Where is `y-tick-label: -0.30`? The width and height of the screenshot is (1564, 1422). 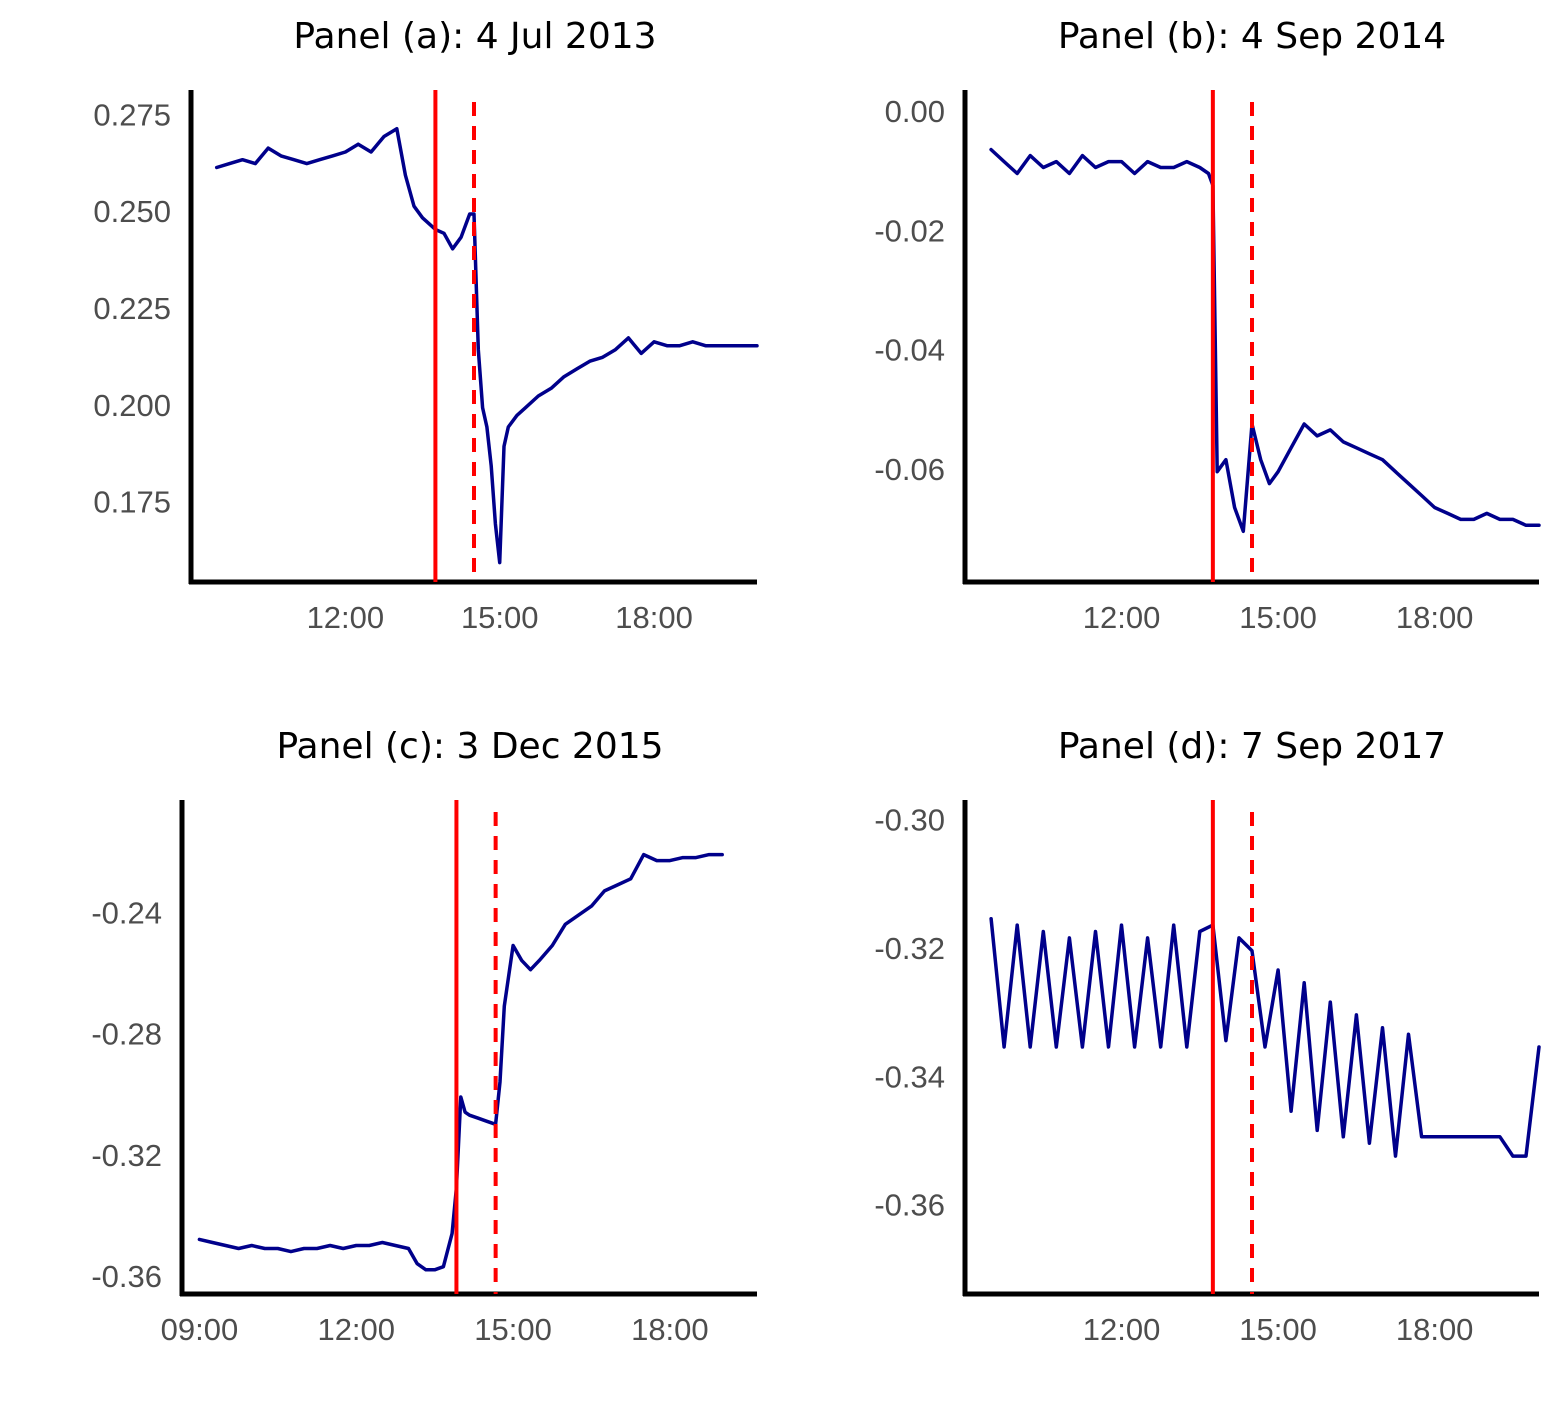 y-tick-label: -0.30 is located at coordinates (909, 820).